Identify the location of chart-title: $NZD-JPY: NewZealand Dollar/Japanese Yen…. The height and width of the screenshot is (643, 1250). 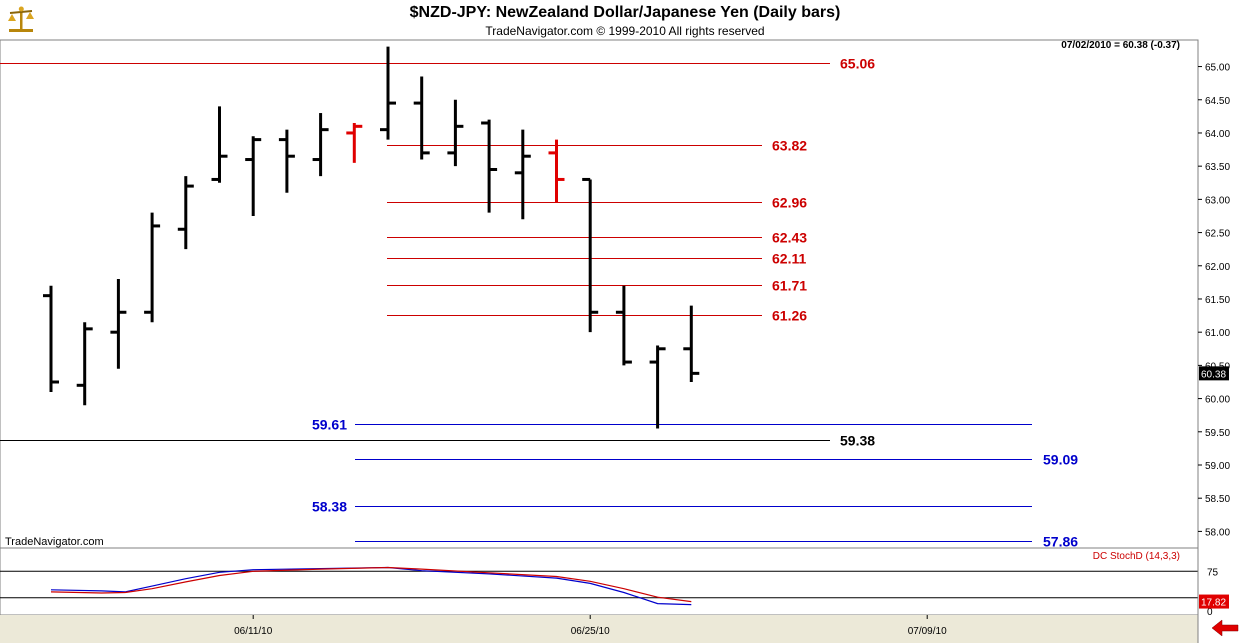
(625, 12).